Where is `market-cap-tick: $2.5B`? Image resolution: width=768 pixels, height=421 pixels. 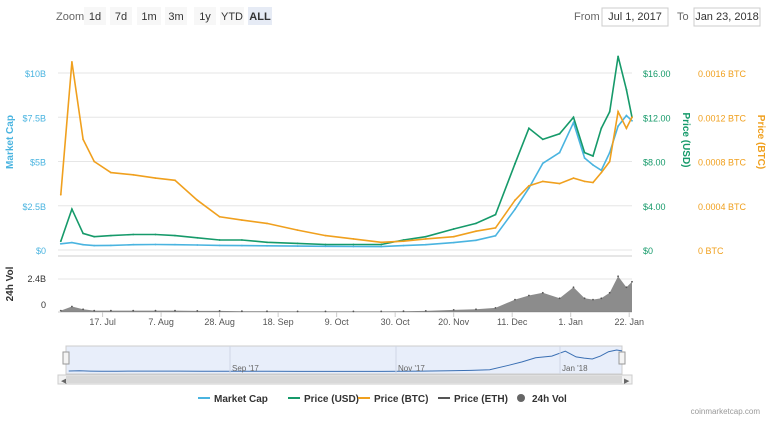
market-cap-tick: $2.5B is located at coordinates (34, 207).